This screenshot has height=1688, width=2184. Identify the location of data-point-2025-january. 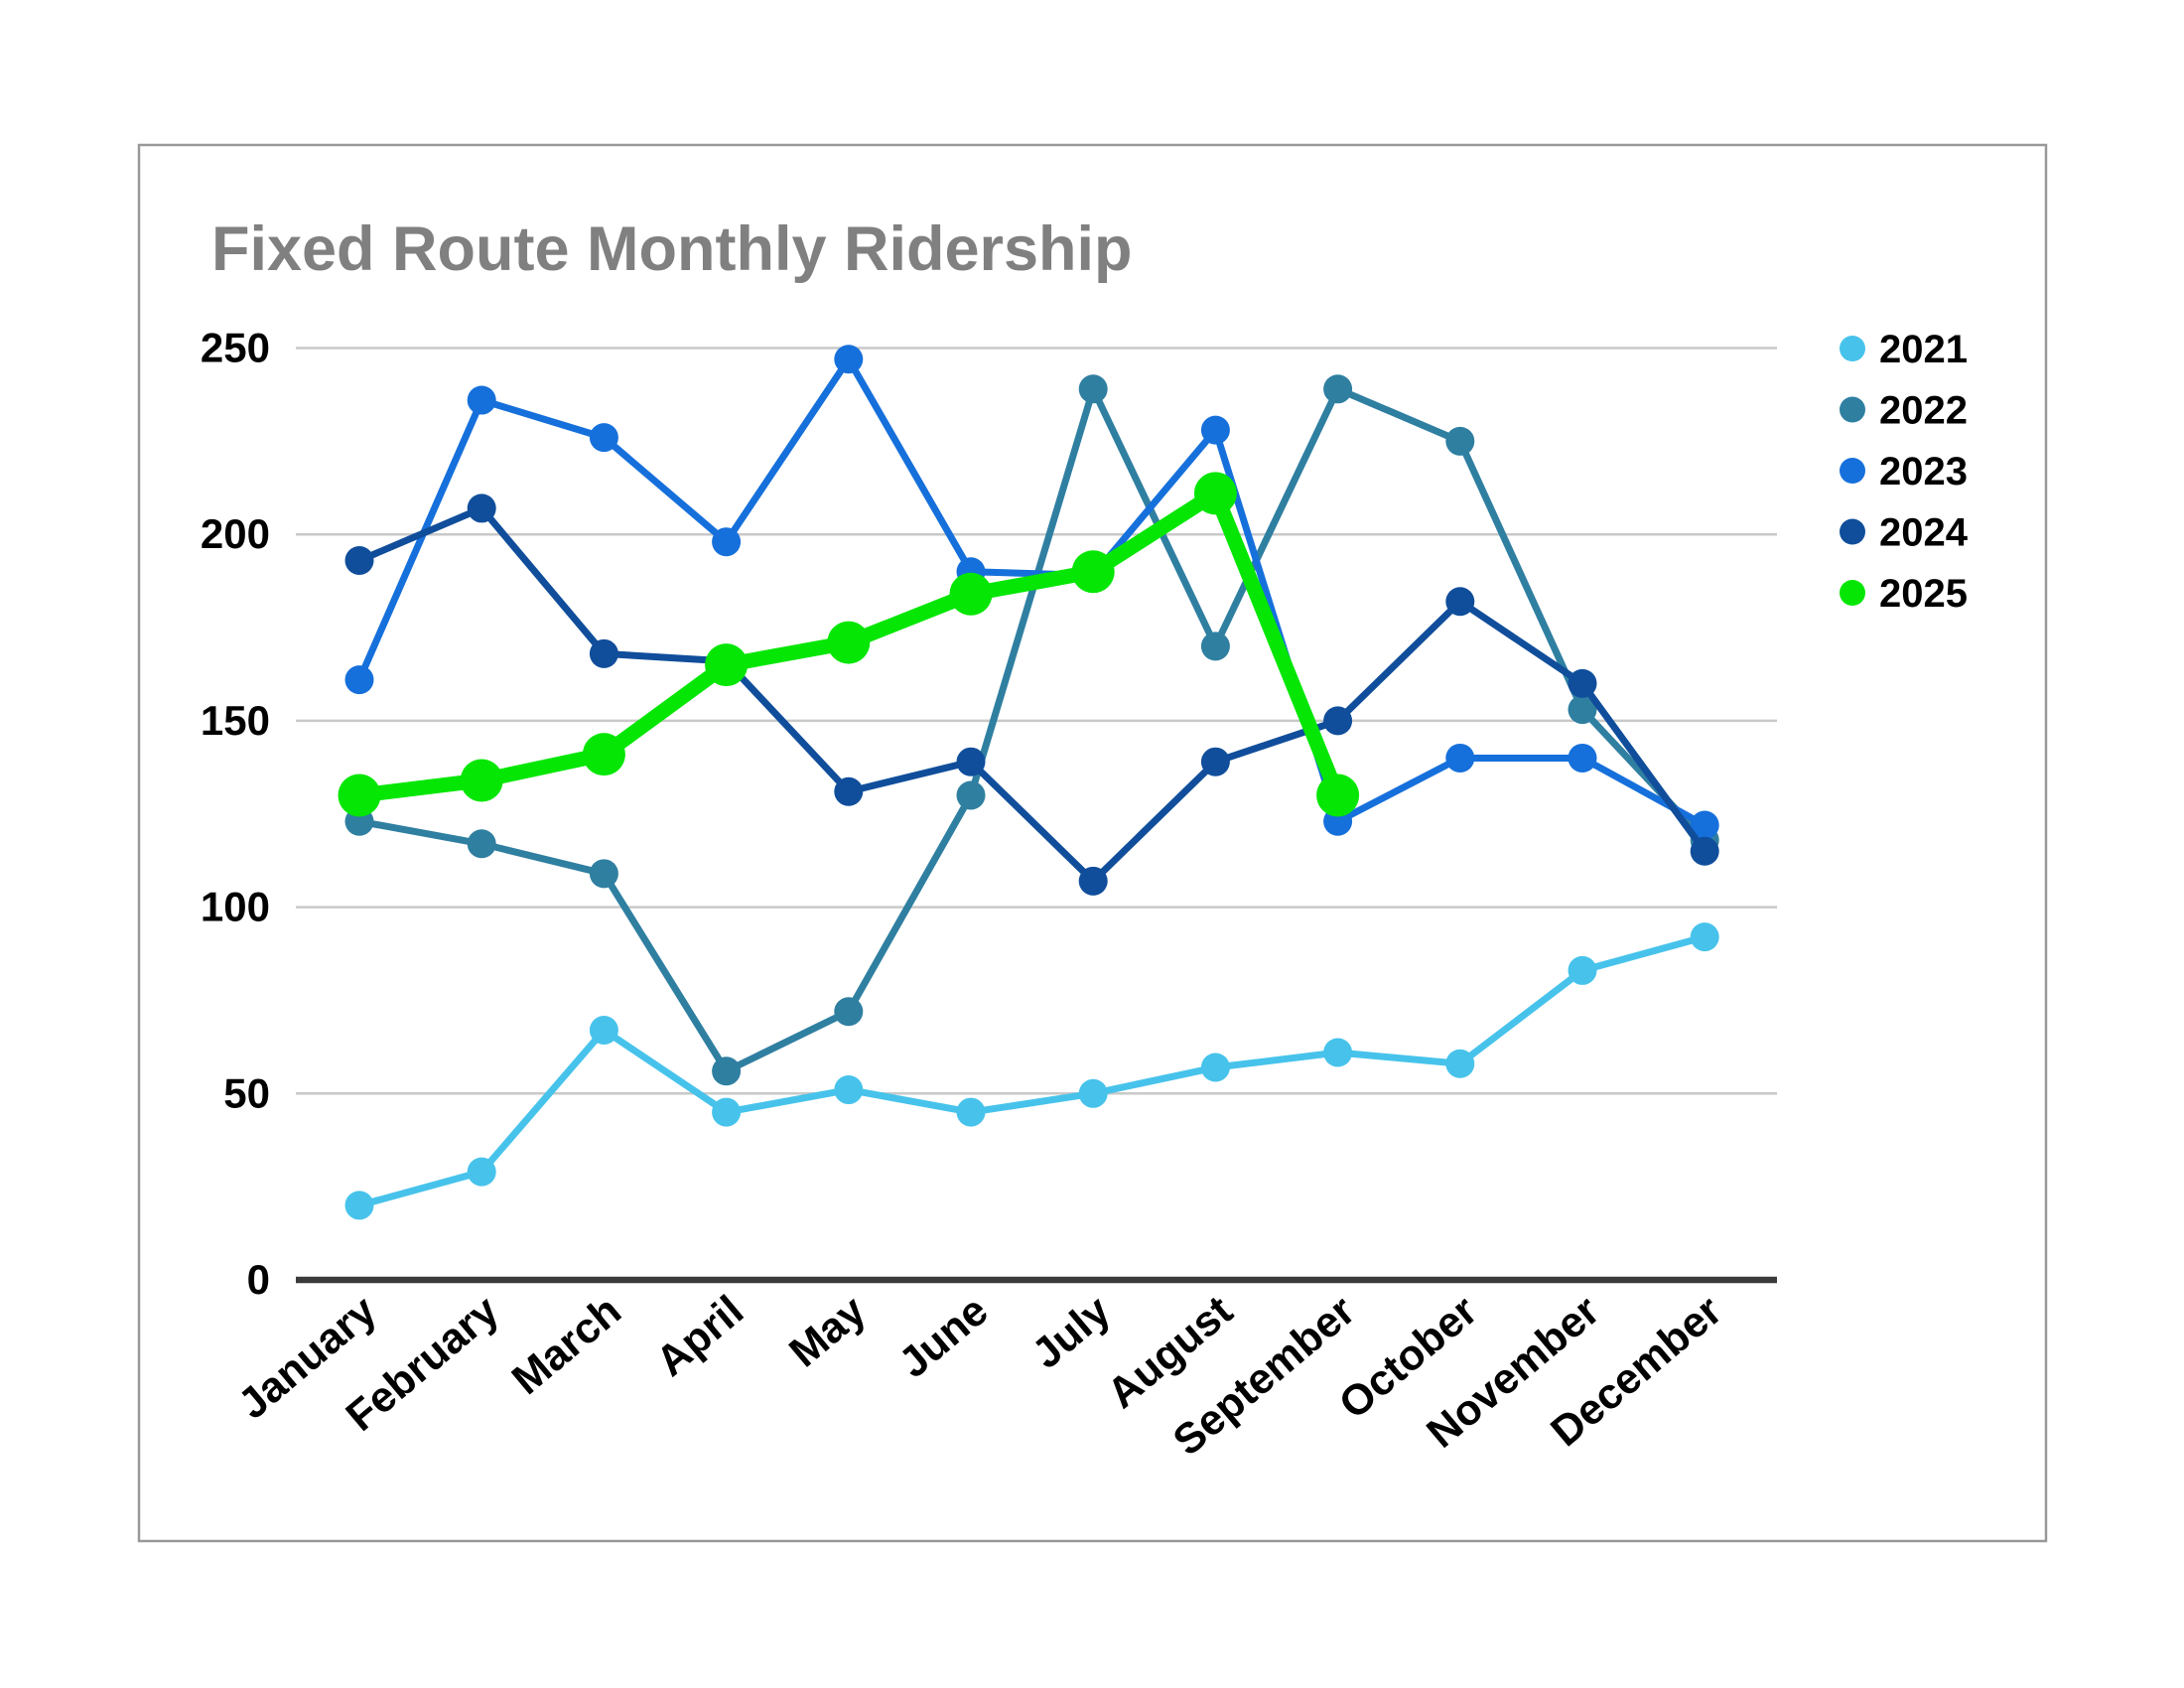
(359, 795).